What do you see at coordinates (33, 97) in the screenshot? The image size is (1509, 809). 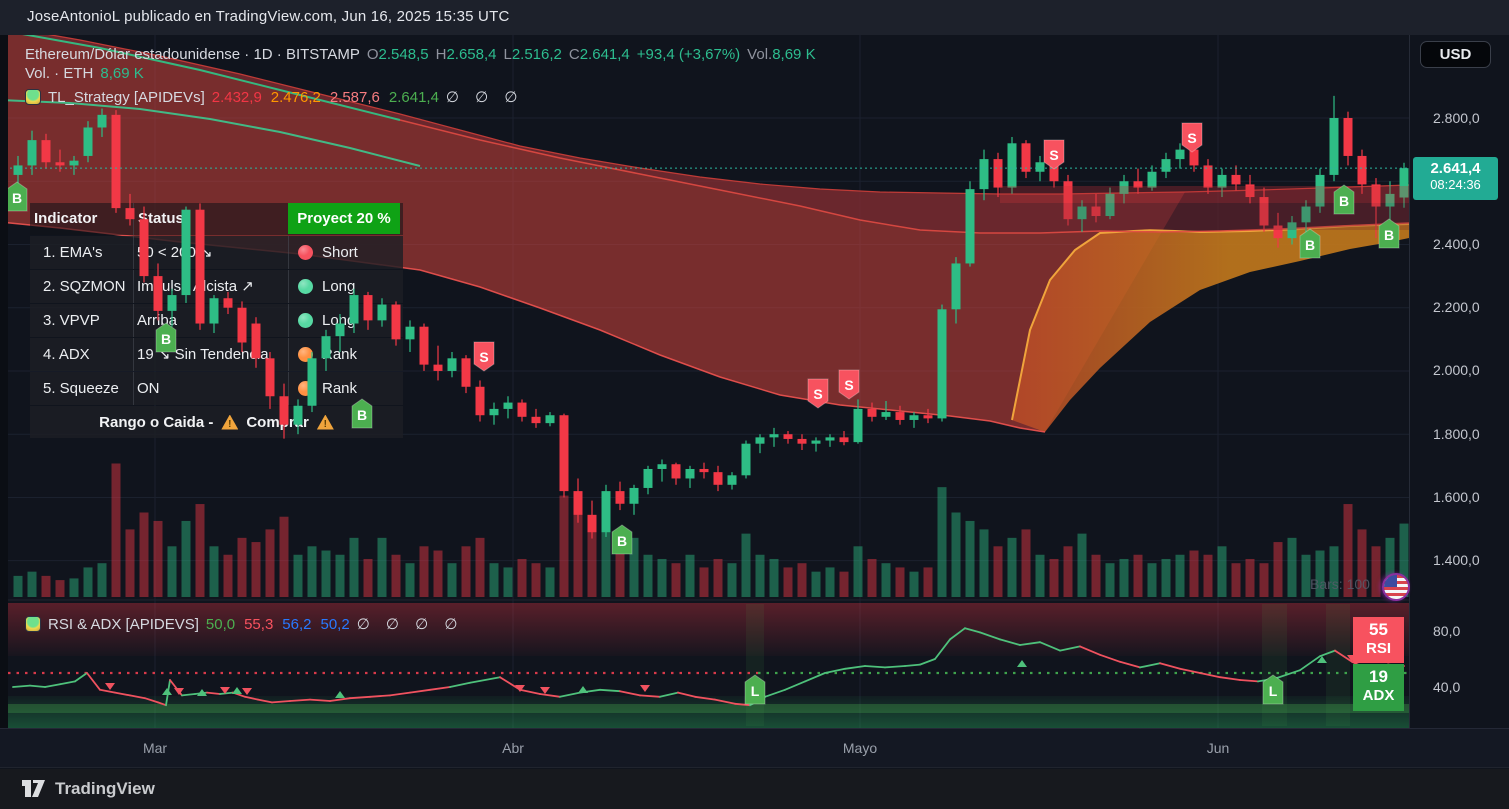 I see `apidevs-logo-icon` at bounding box center [33, 97].